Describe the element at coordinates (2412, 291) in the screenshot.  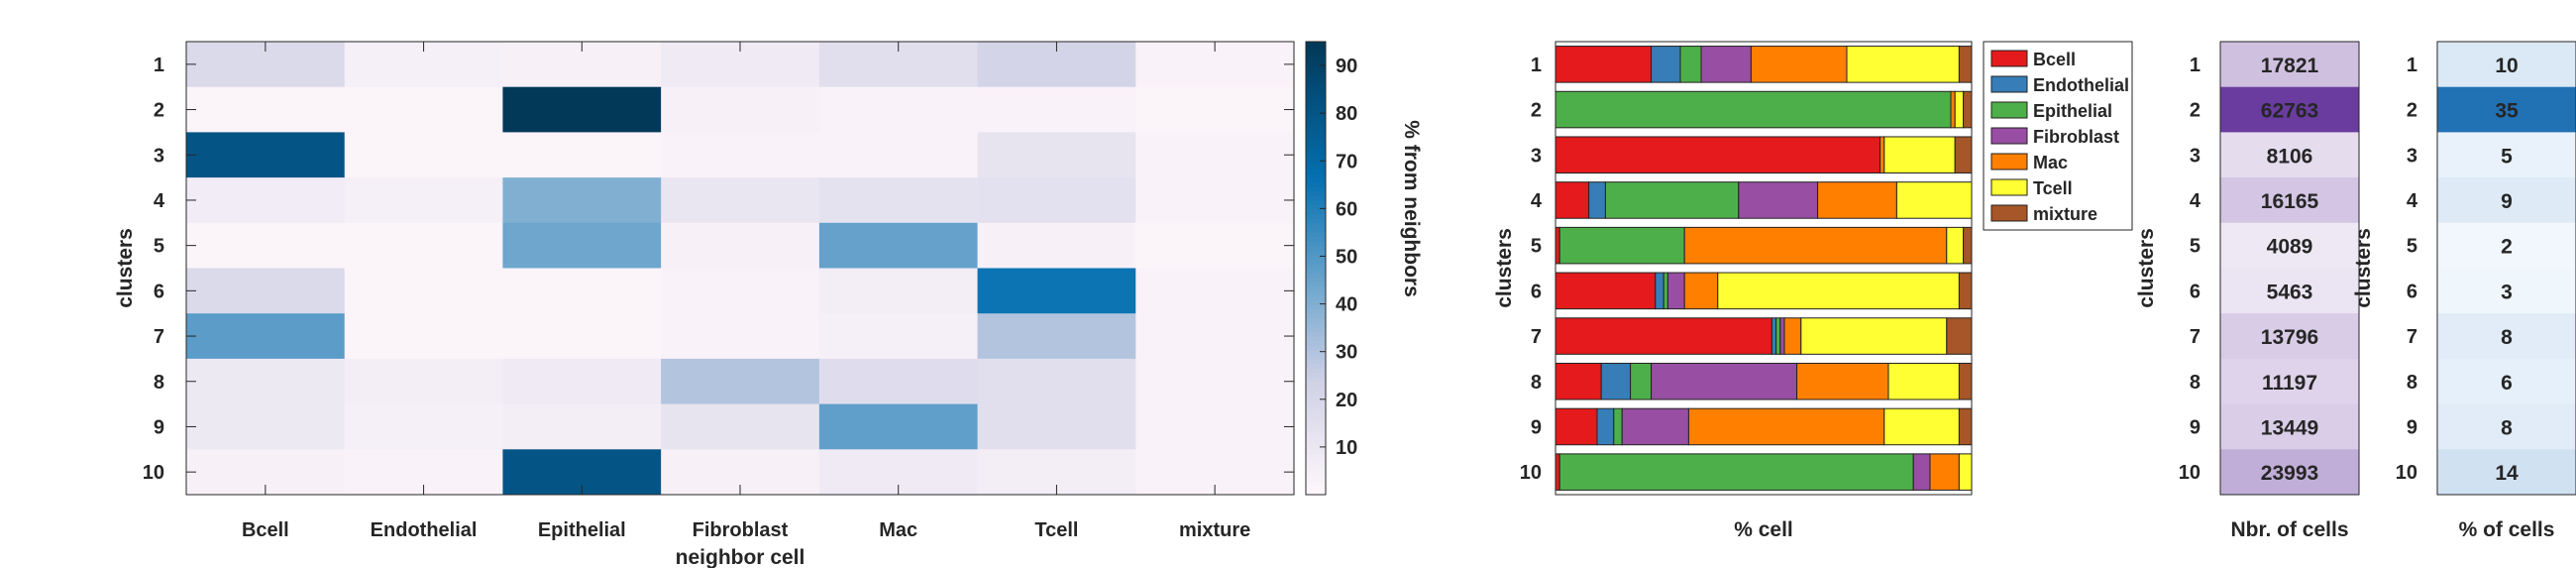
I see `y-tick-label: 6` at that location.